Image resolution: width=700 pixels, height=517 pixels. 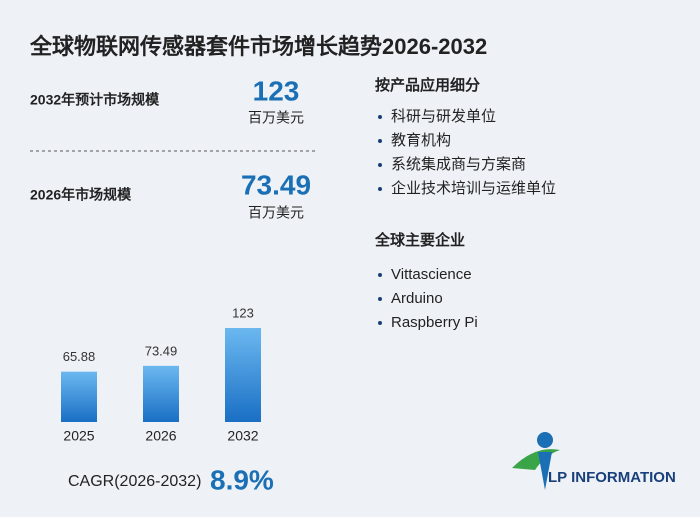 What do you see at coordinates (473, 188) in the screenshot?
I see `list-item: 企业技术培训与运维单位` at bounding box center [473, 188].